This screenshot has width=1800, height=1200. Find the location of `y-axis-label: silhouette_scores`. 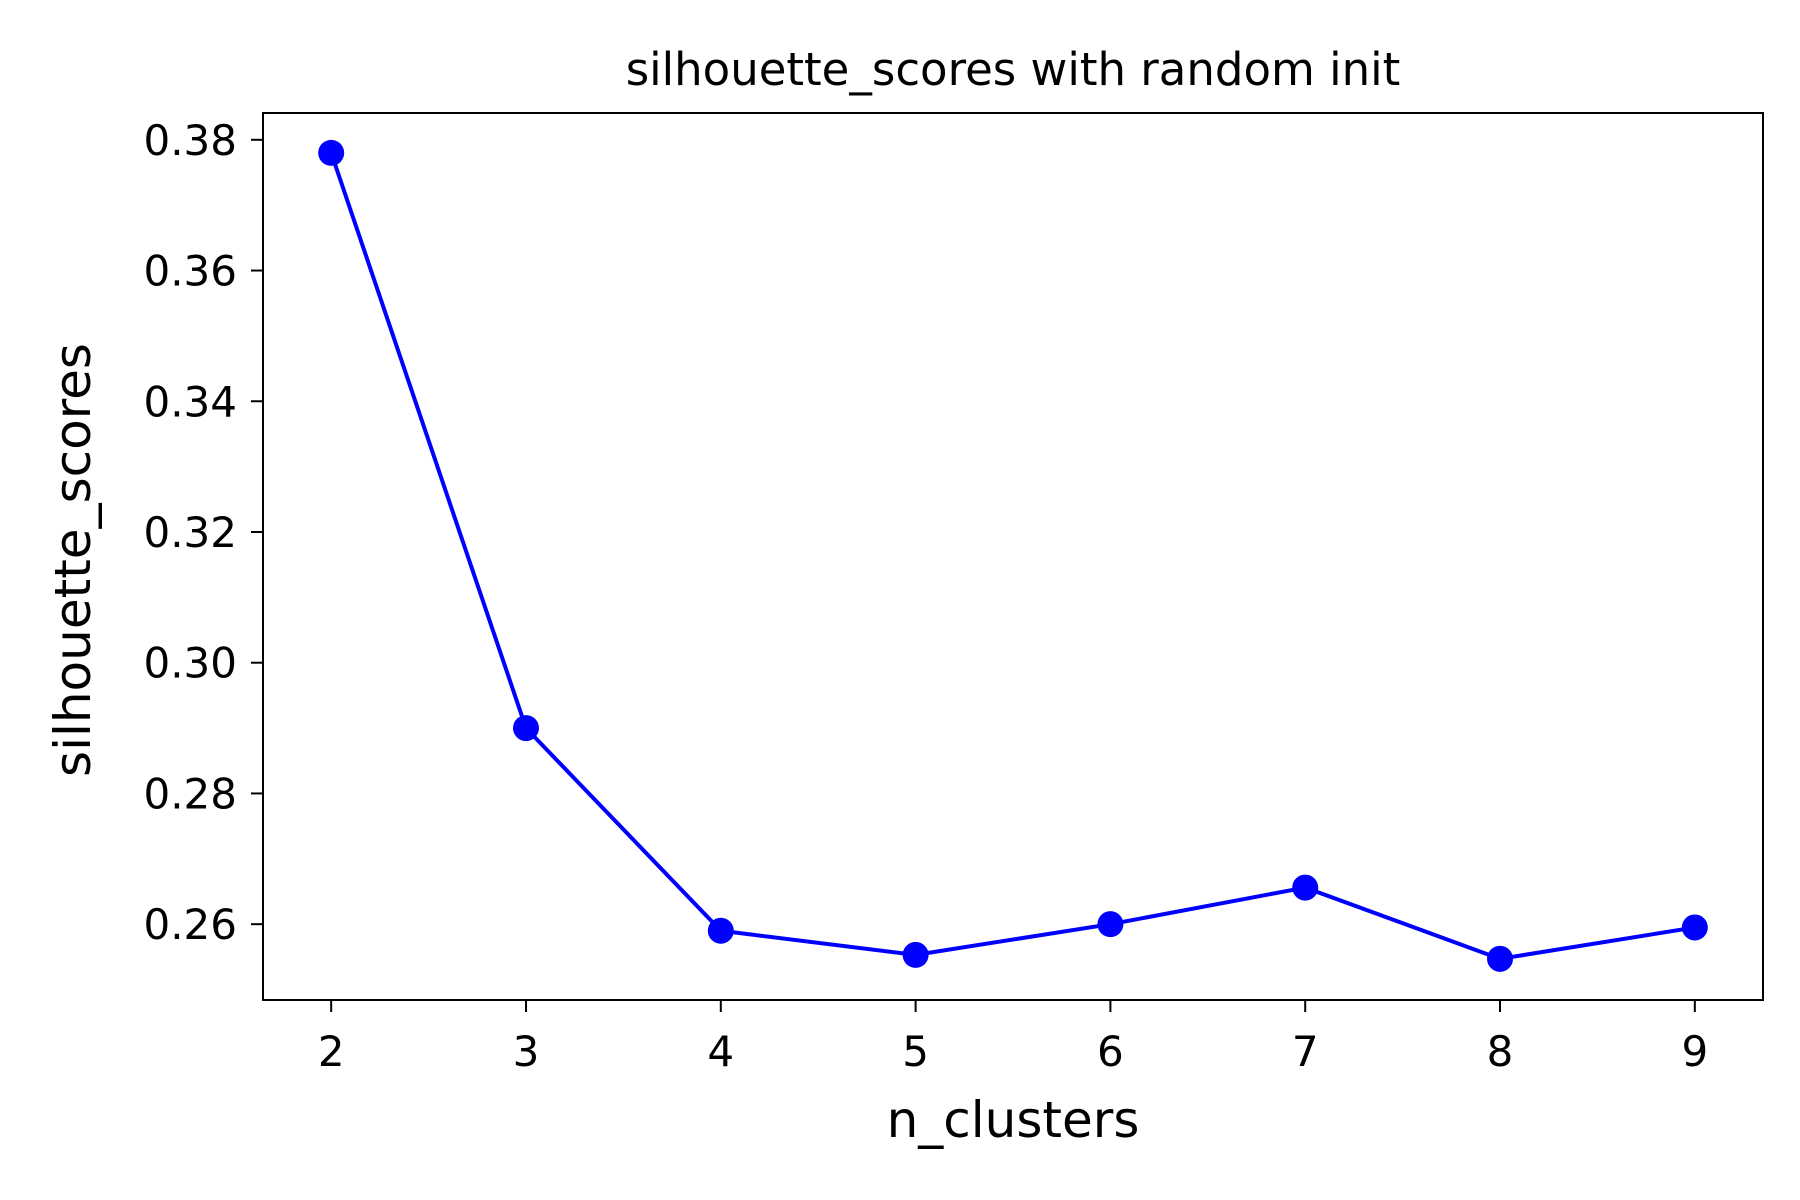

y-axis-label: silhouette_scores is located at coordinates (73, 560).